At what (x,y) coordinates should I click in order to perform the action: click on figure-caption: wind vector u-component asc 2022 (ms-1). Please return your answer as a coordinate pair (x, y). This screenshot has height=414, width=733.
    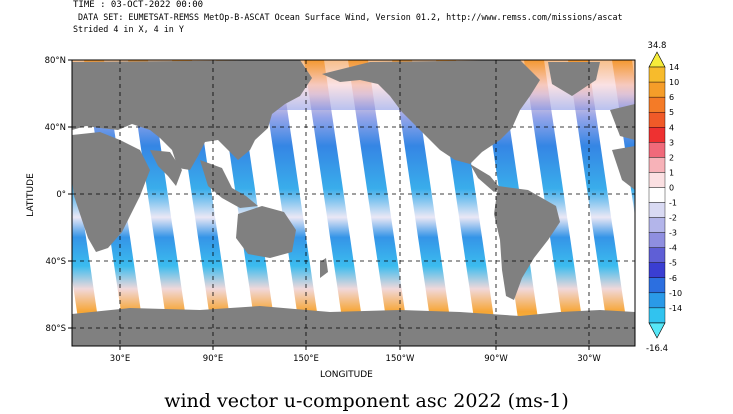
    Looking at the image, I should click on (366, 401).